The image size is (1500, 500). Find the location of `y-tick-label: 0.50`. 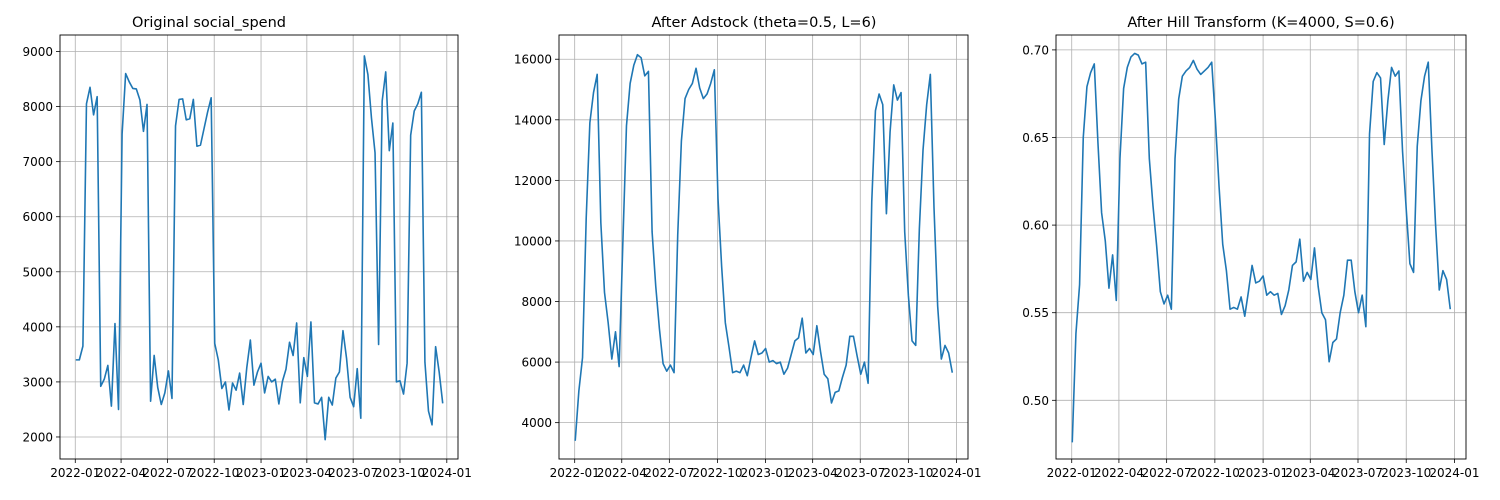

y-tick-label: 0.50 is located at coordinates (1035, 401).